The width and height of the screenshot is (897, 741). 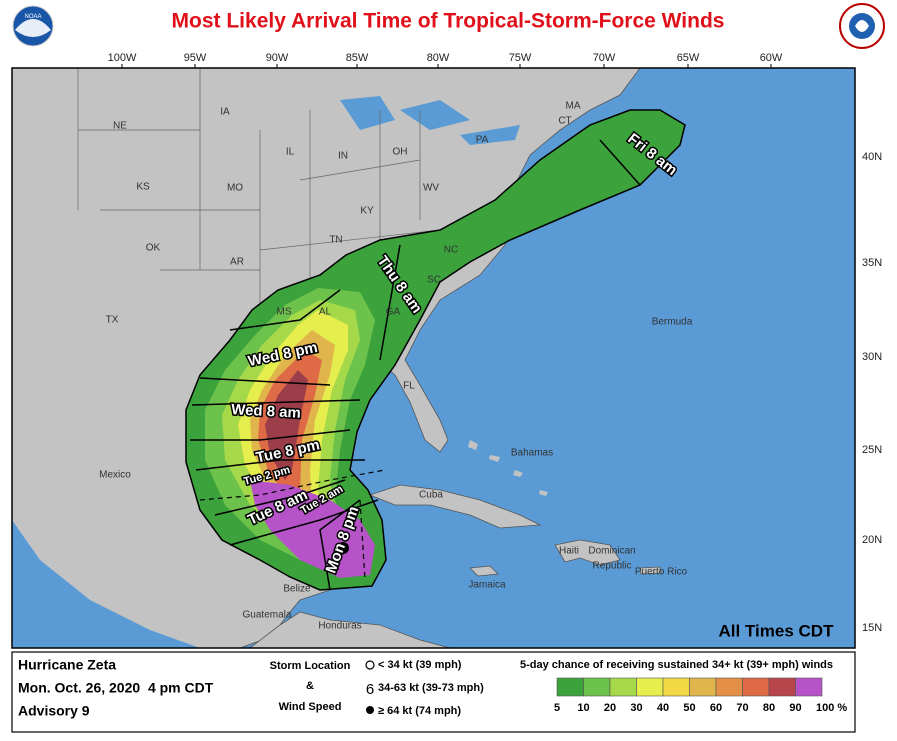 I want to click on place-label: Puerto Rico, so click(x=661, y=572).